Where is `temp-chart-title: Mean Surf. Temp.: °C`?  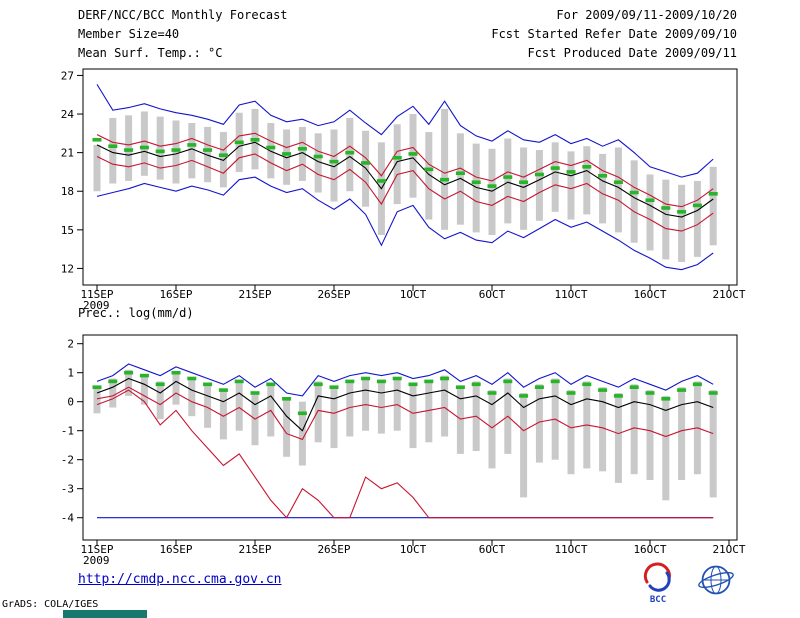 temp-chart-title: Mean Surf. Temp.: °C is located at coordinates (150, 53).